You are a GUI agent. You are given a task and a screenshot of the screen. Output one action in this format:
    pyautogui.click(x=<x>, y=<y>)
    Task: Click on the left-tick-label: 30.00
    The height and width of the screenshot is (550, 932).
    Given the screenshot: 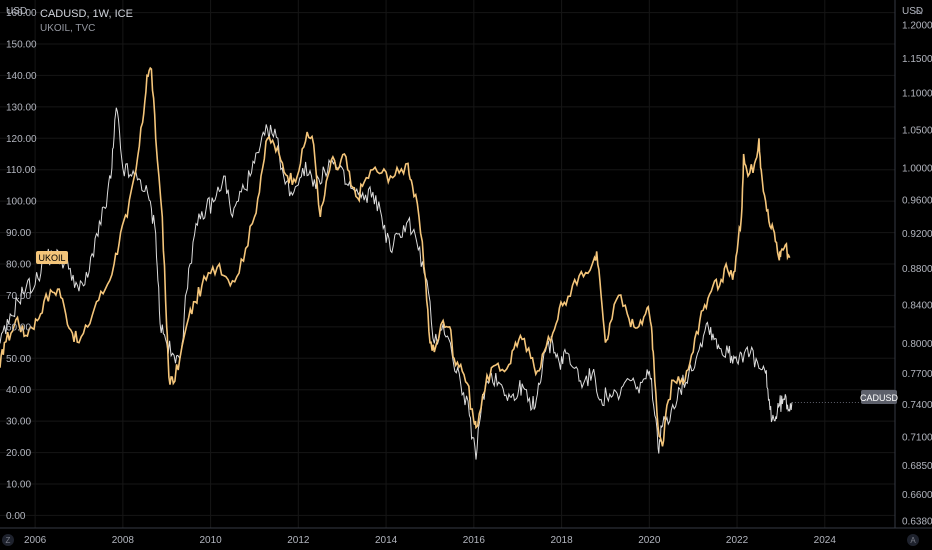 What is the action you would take?
    pyautogui.click(x=18, y=422)
    